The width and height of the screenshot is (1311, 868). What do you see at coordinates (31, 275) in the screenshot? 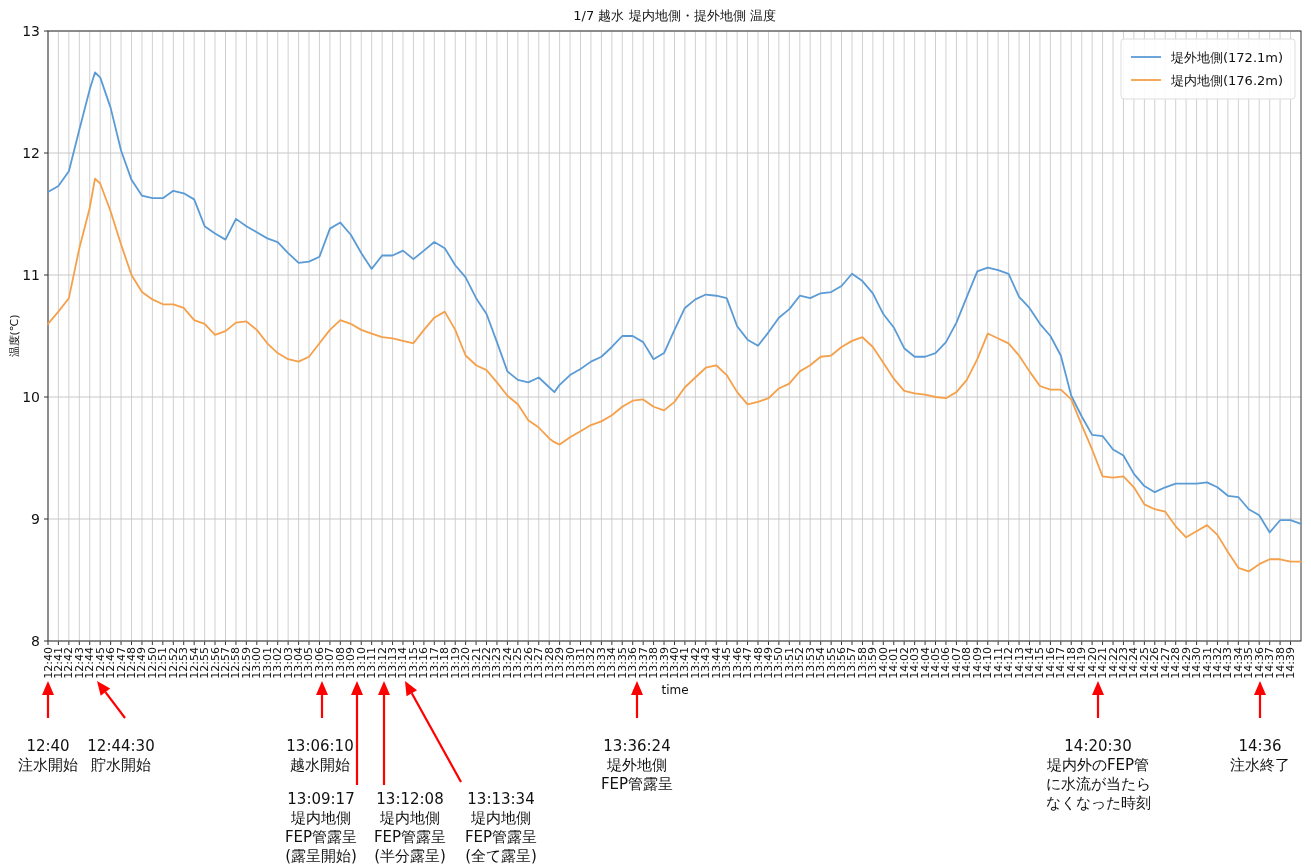
I see `y-tick-label: 11` at bounding box center [31, 275].